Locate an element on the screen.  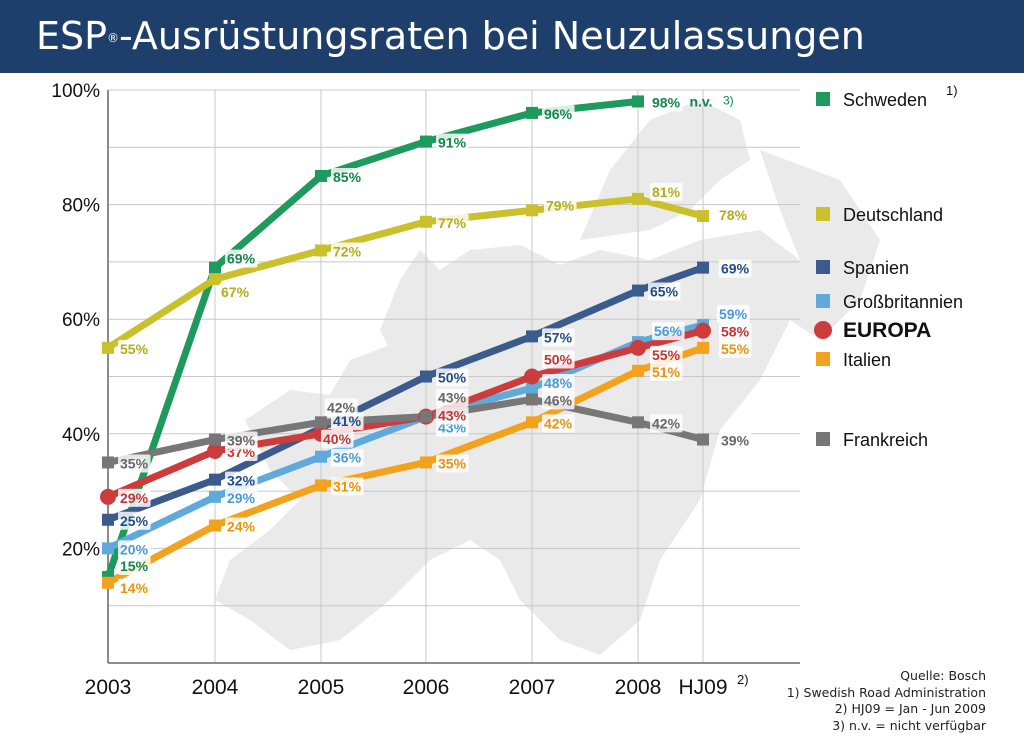
data-label: 79% is located at coordinates (560, 205).